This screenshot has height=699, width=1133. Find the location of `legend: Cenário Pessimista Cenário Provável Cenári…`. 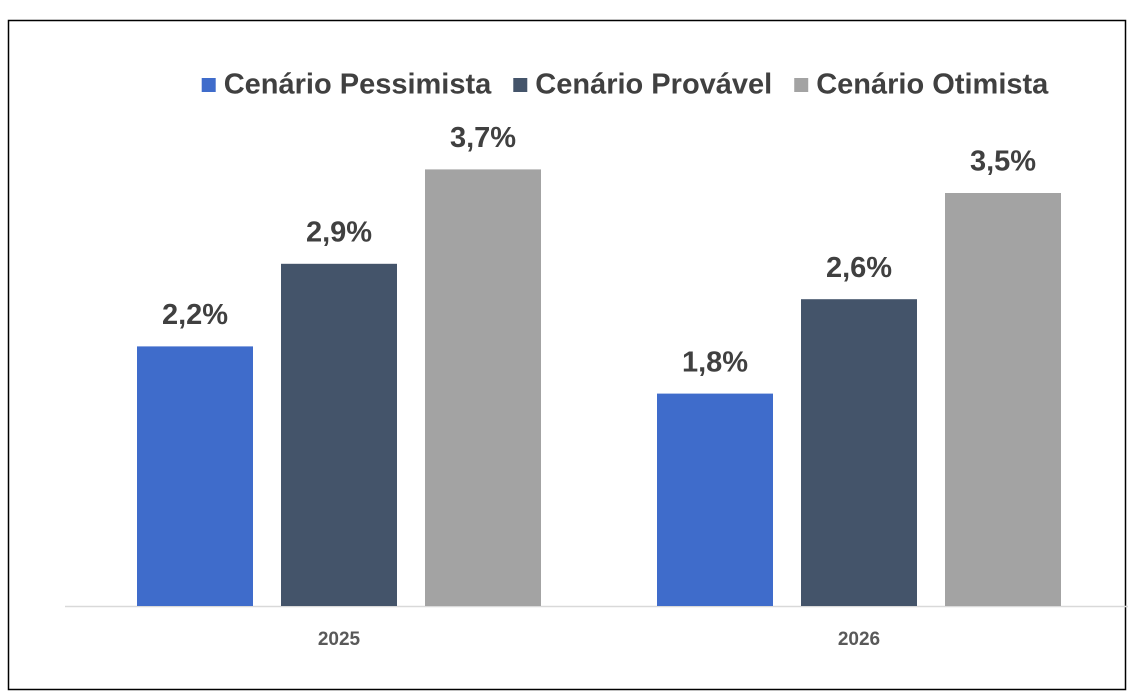

legend: Cenário Pessimista Cenário Provável Cenári… is located at coordinates (625, 85).